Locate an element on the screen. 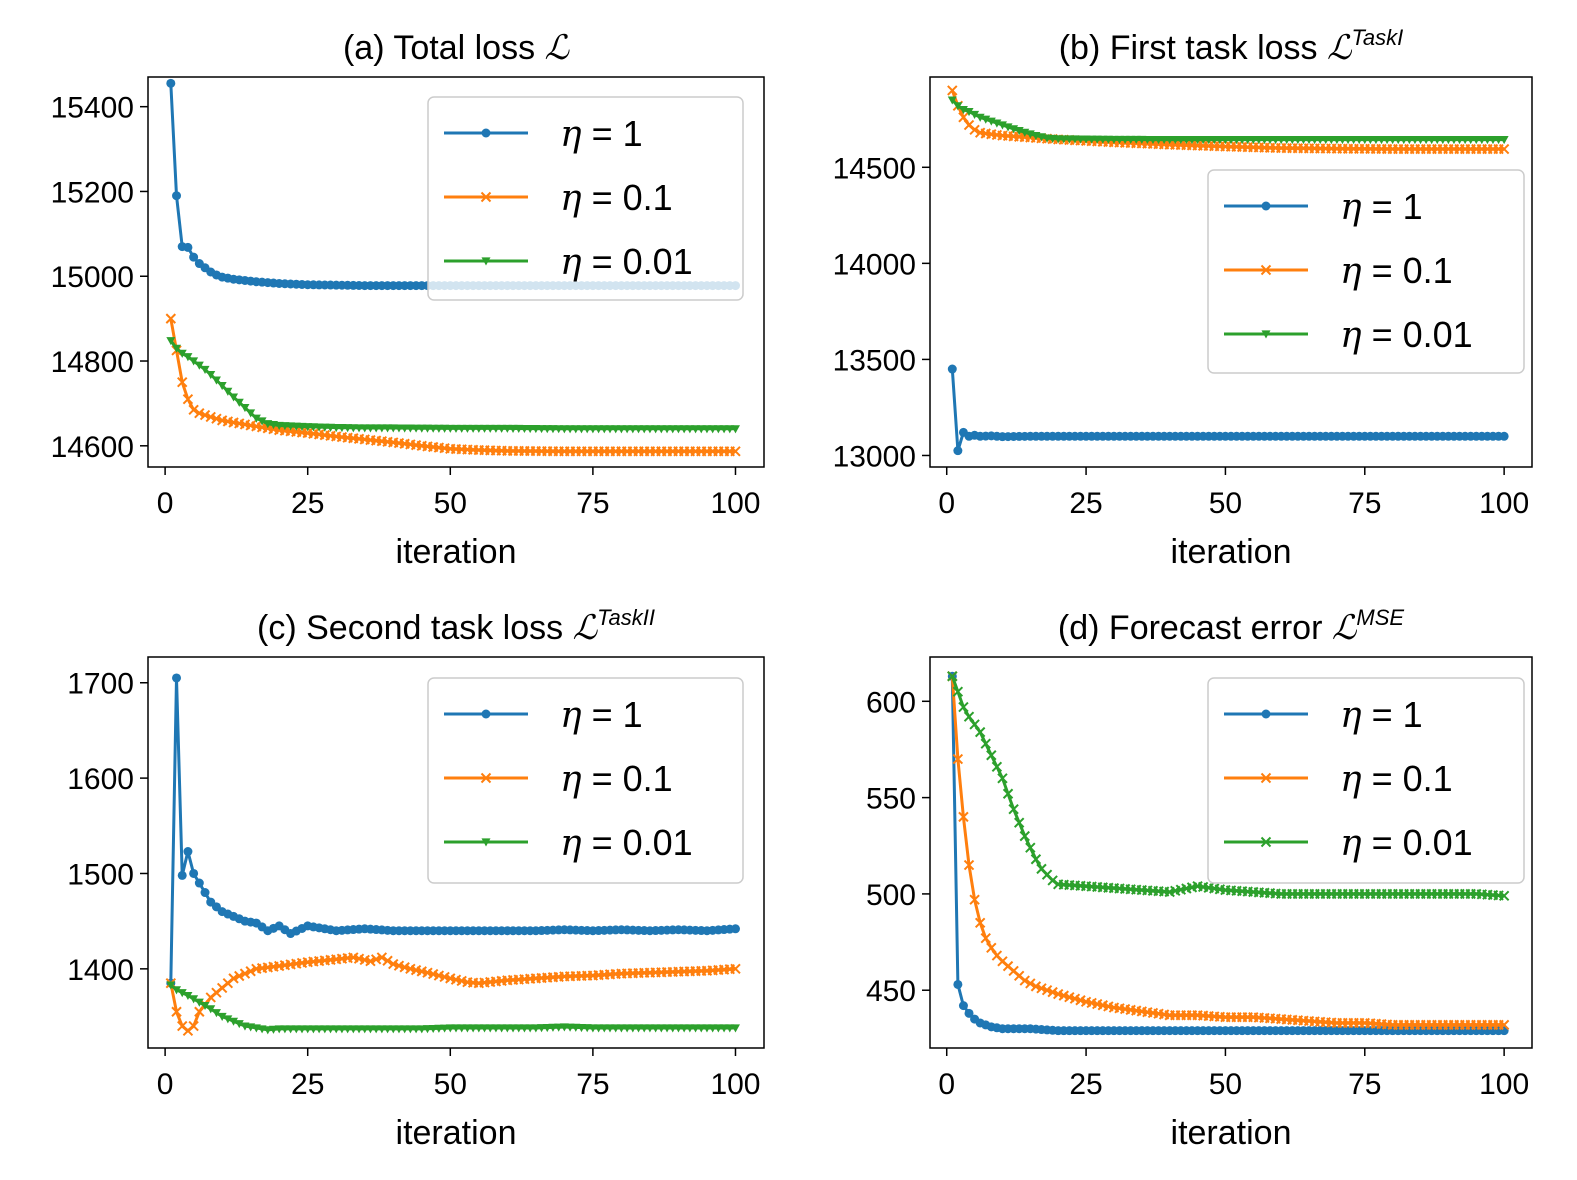  plot-frame is located at coordinates (456, 852).